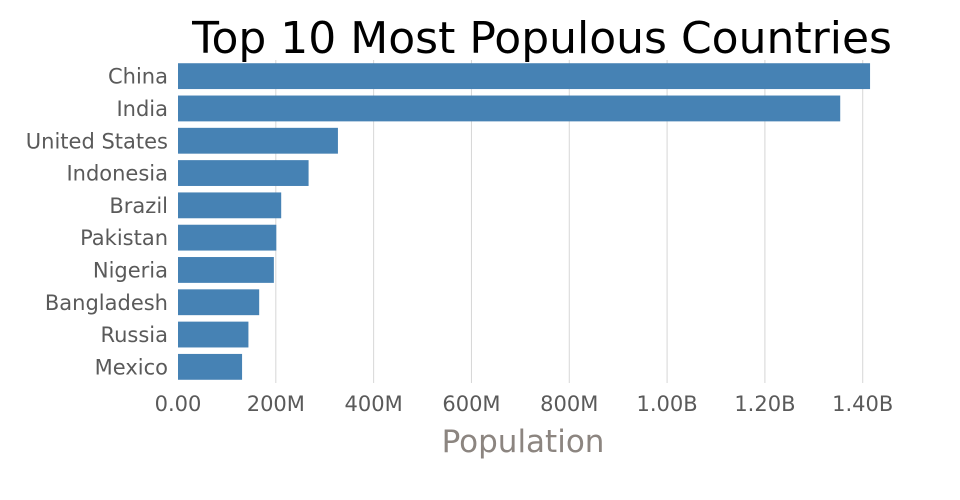 This screenshot has height=500, width=960. Describe the element at coordinates (276, 404) in the screenshot. I see `x-tick-label: 200M` at that location.